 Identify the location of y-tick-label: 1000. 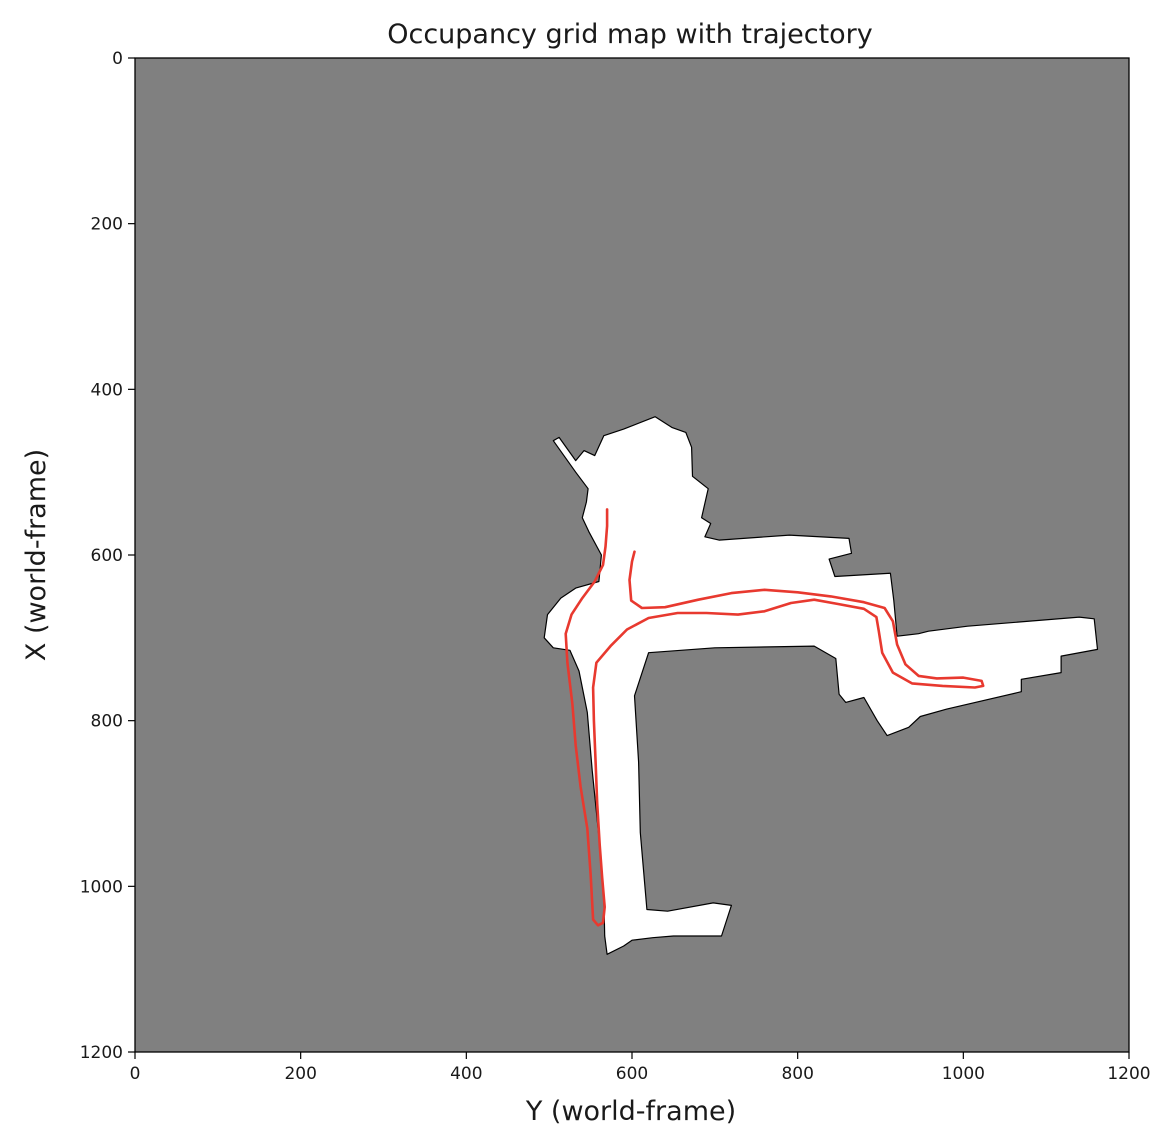
(101, 887).